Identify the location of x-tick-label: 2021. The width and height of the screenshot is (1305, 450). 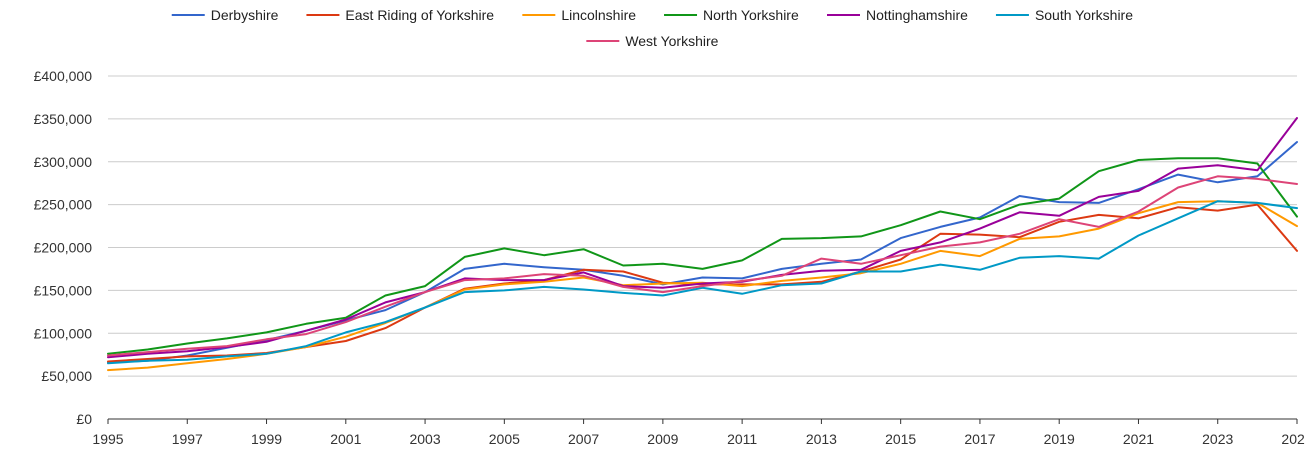
(1138, 439).